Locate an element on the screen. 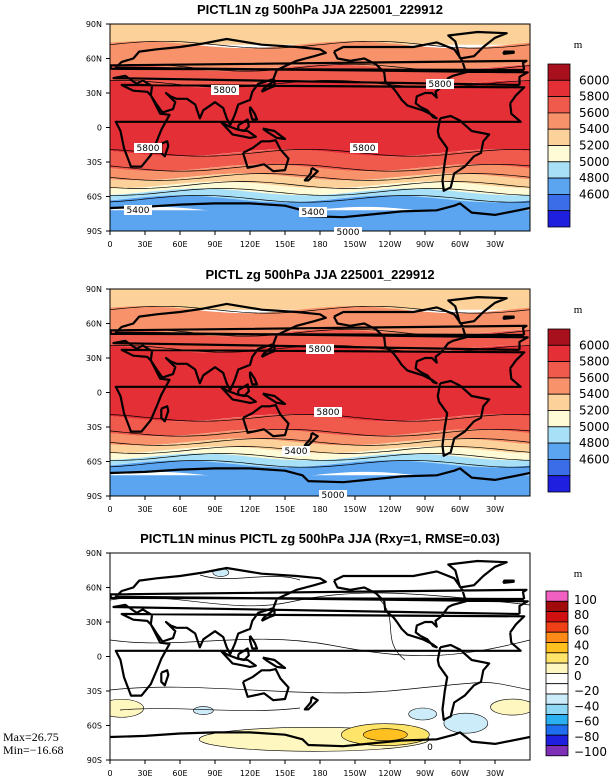  panel1-colorbar: 6000 5800 5600 5400 5200 5000 4800 4600 is located at coordinates (578, 145).